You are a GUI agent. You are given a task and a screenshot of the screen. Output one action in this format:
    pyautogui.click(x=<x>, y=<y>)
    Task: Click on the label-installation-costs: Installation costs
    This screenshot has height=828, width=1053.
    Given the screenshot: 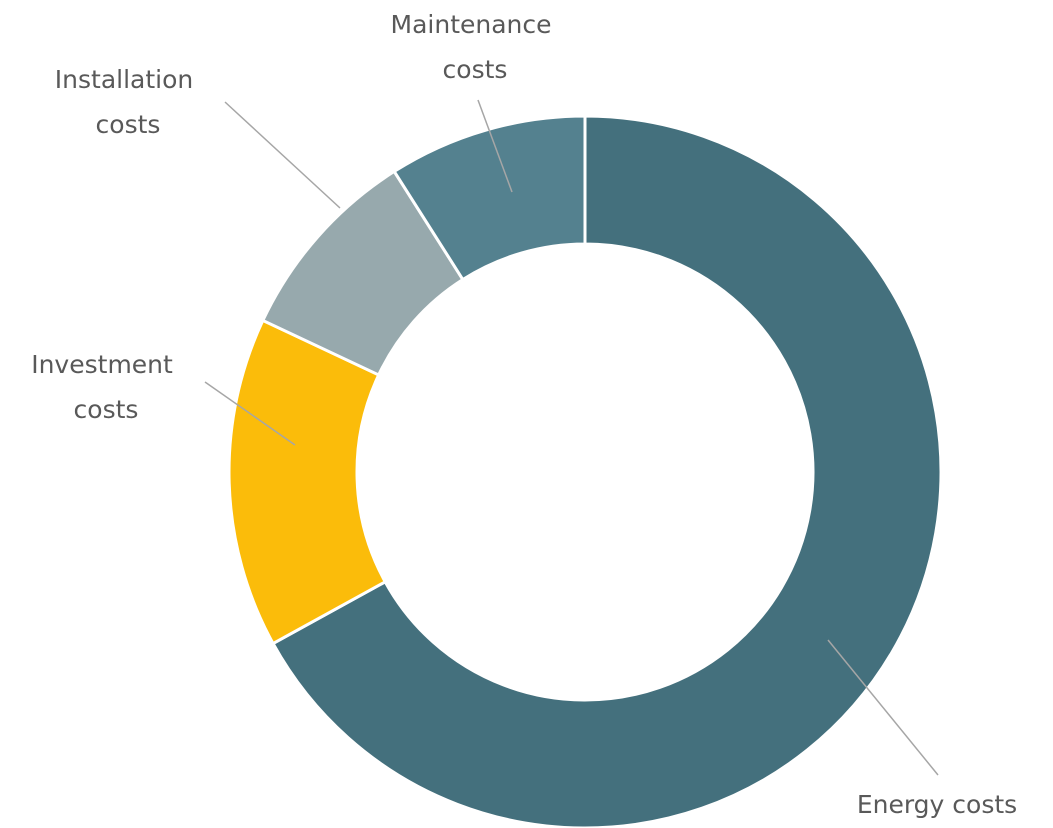 What is the action you would take?
    pyautogui.click(x=128, y=102)
    